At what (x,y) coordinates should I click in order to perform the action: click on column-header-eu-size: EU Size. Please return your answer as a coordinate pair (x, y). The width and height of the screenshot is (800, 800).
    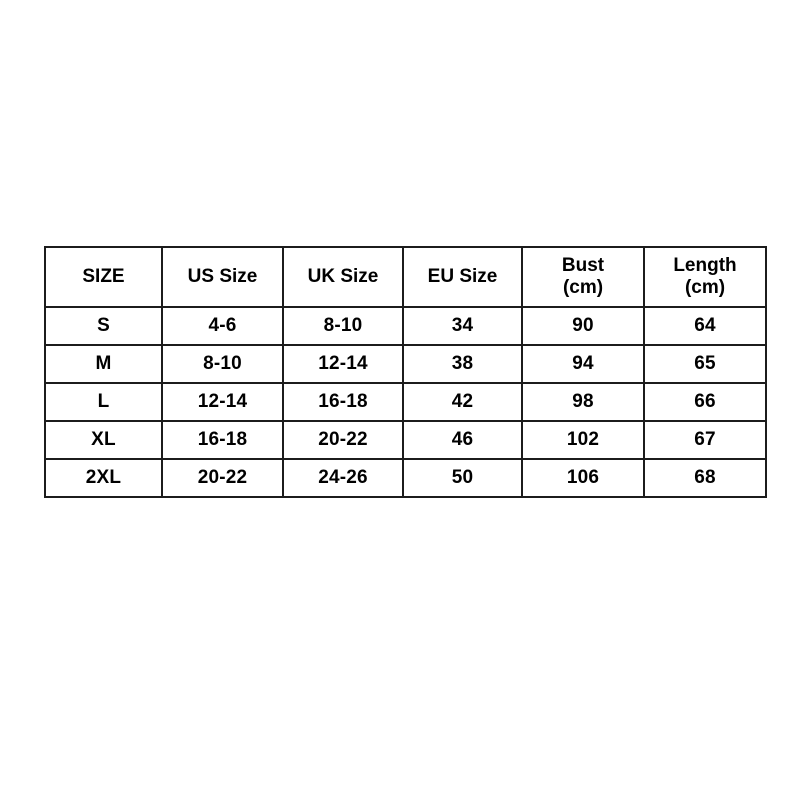
    Looking at the image, I should click on (462, 277).